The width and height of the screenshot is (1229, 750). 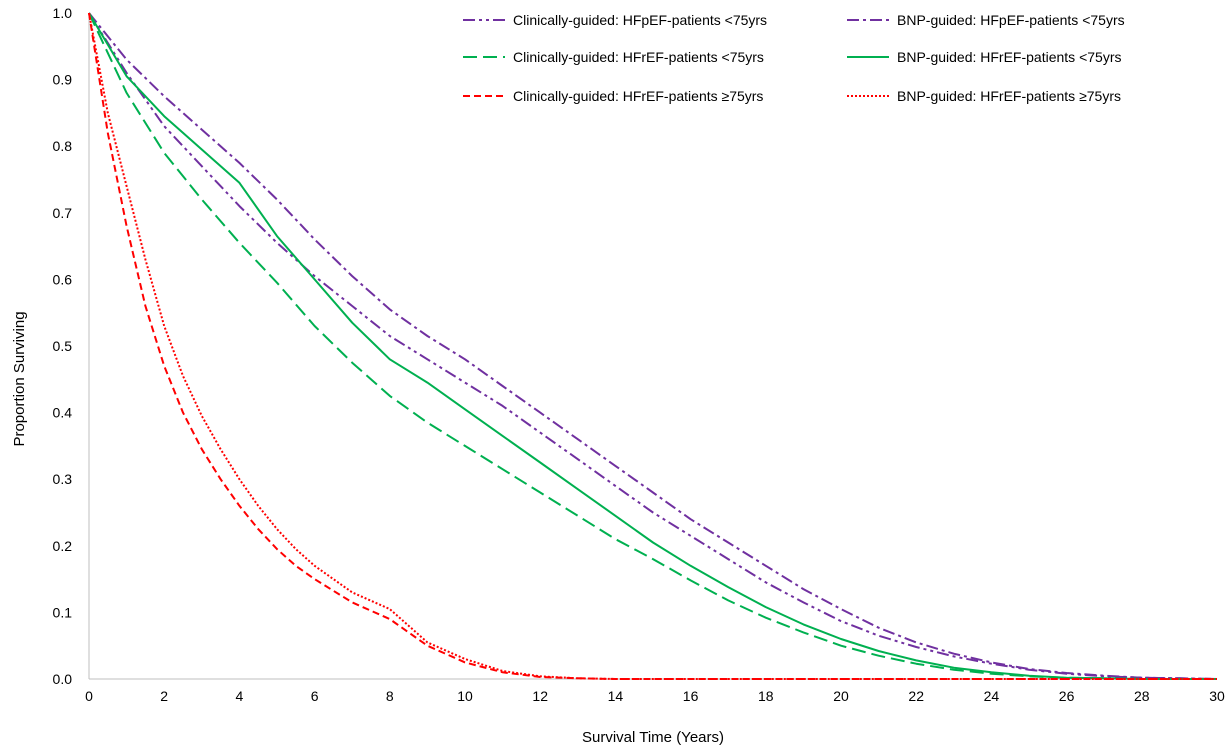 I want to click on x-tick-label: 8, so click(x=390, y=696).